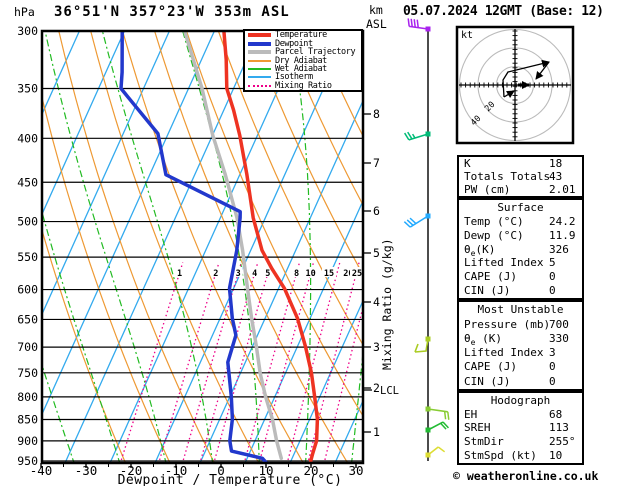 This screenshot has width=629, height=486. I want to click on legend-item: Parcel Trajectory, so click(304, 52).